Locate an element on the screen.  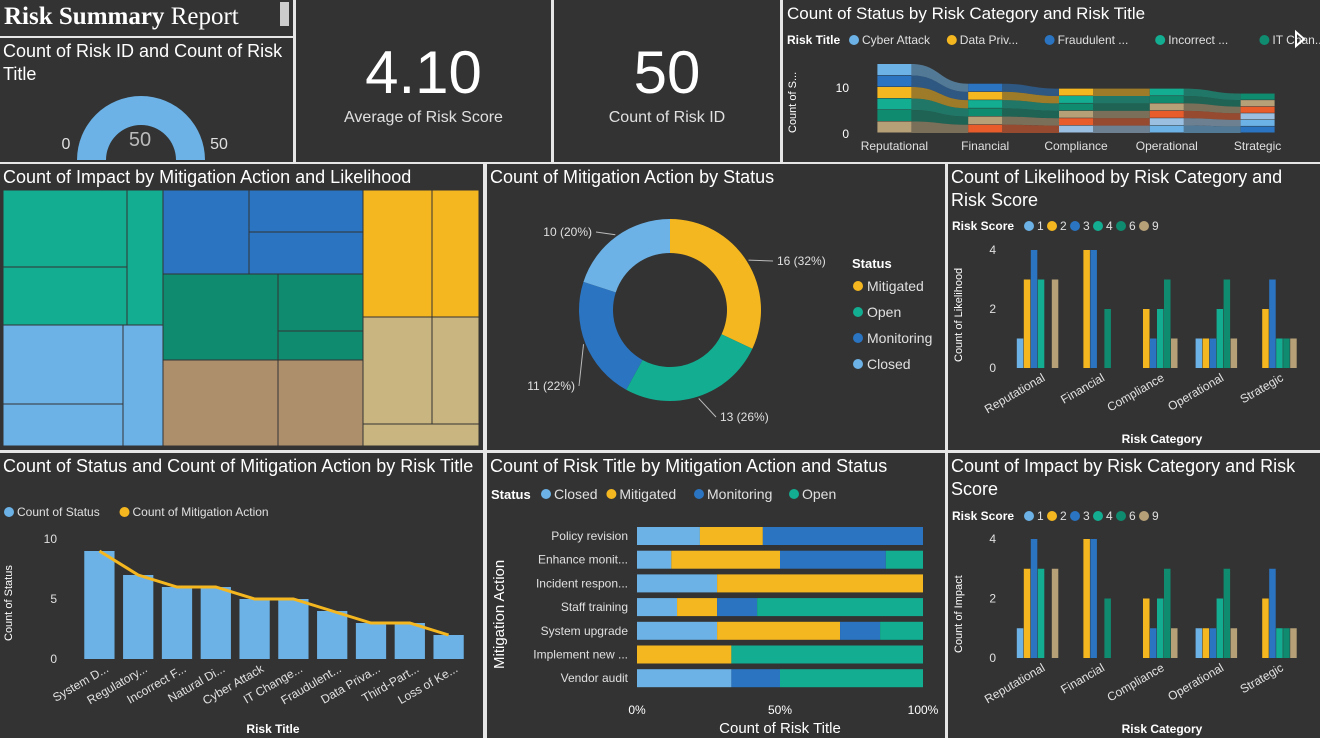
donut-legend-item: Monitoring is located at coordinates (899, 338).